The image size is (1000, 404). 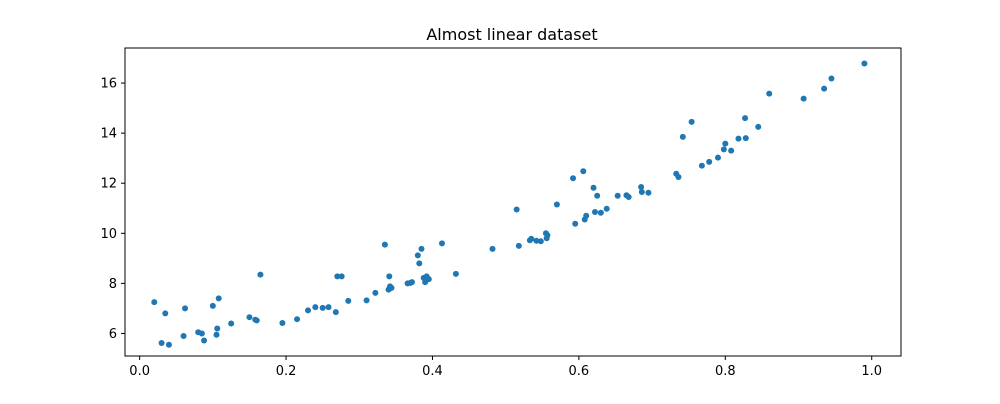 What do you see at coordinates (113, 334) in the screenshot?
I see `y-tick-label: 6` at bounding box center [113, 334].